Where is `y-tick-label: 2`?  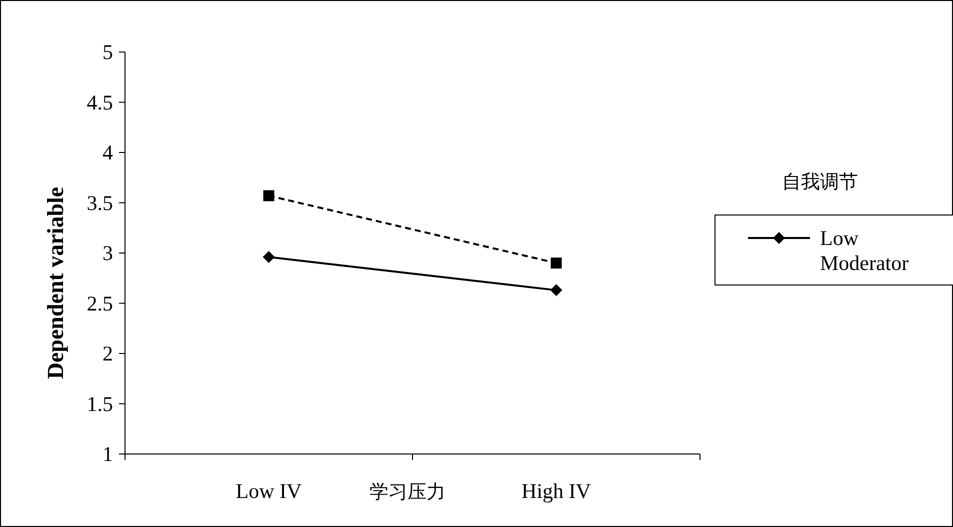
y-tick-label: 2 is located at coordinates (107, 354).